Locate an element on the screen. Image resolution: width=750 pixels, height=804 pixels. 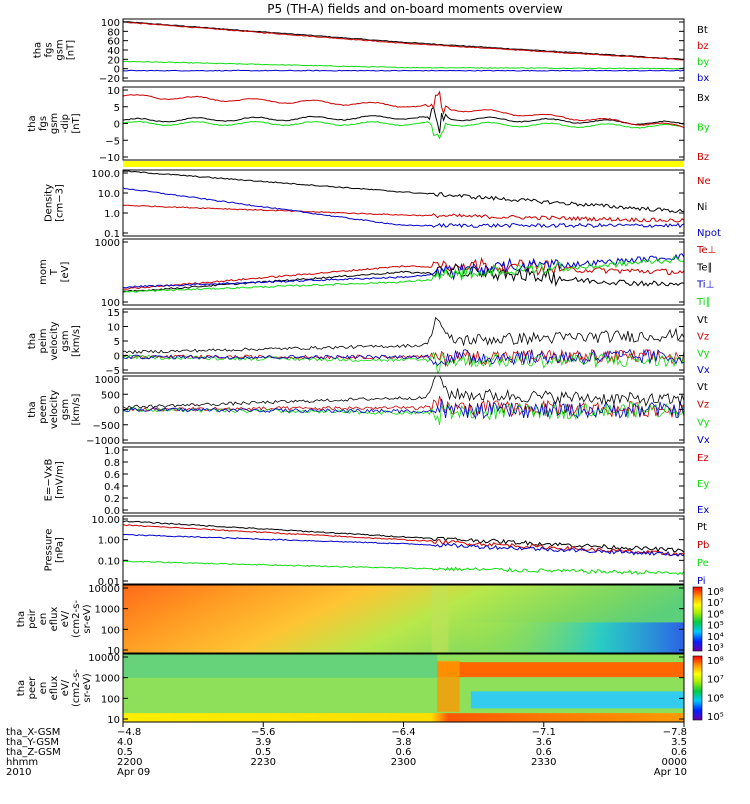
legend-entry: Te∥ is located at coordinates (704, 267).